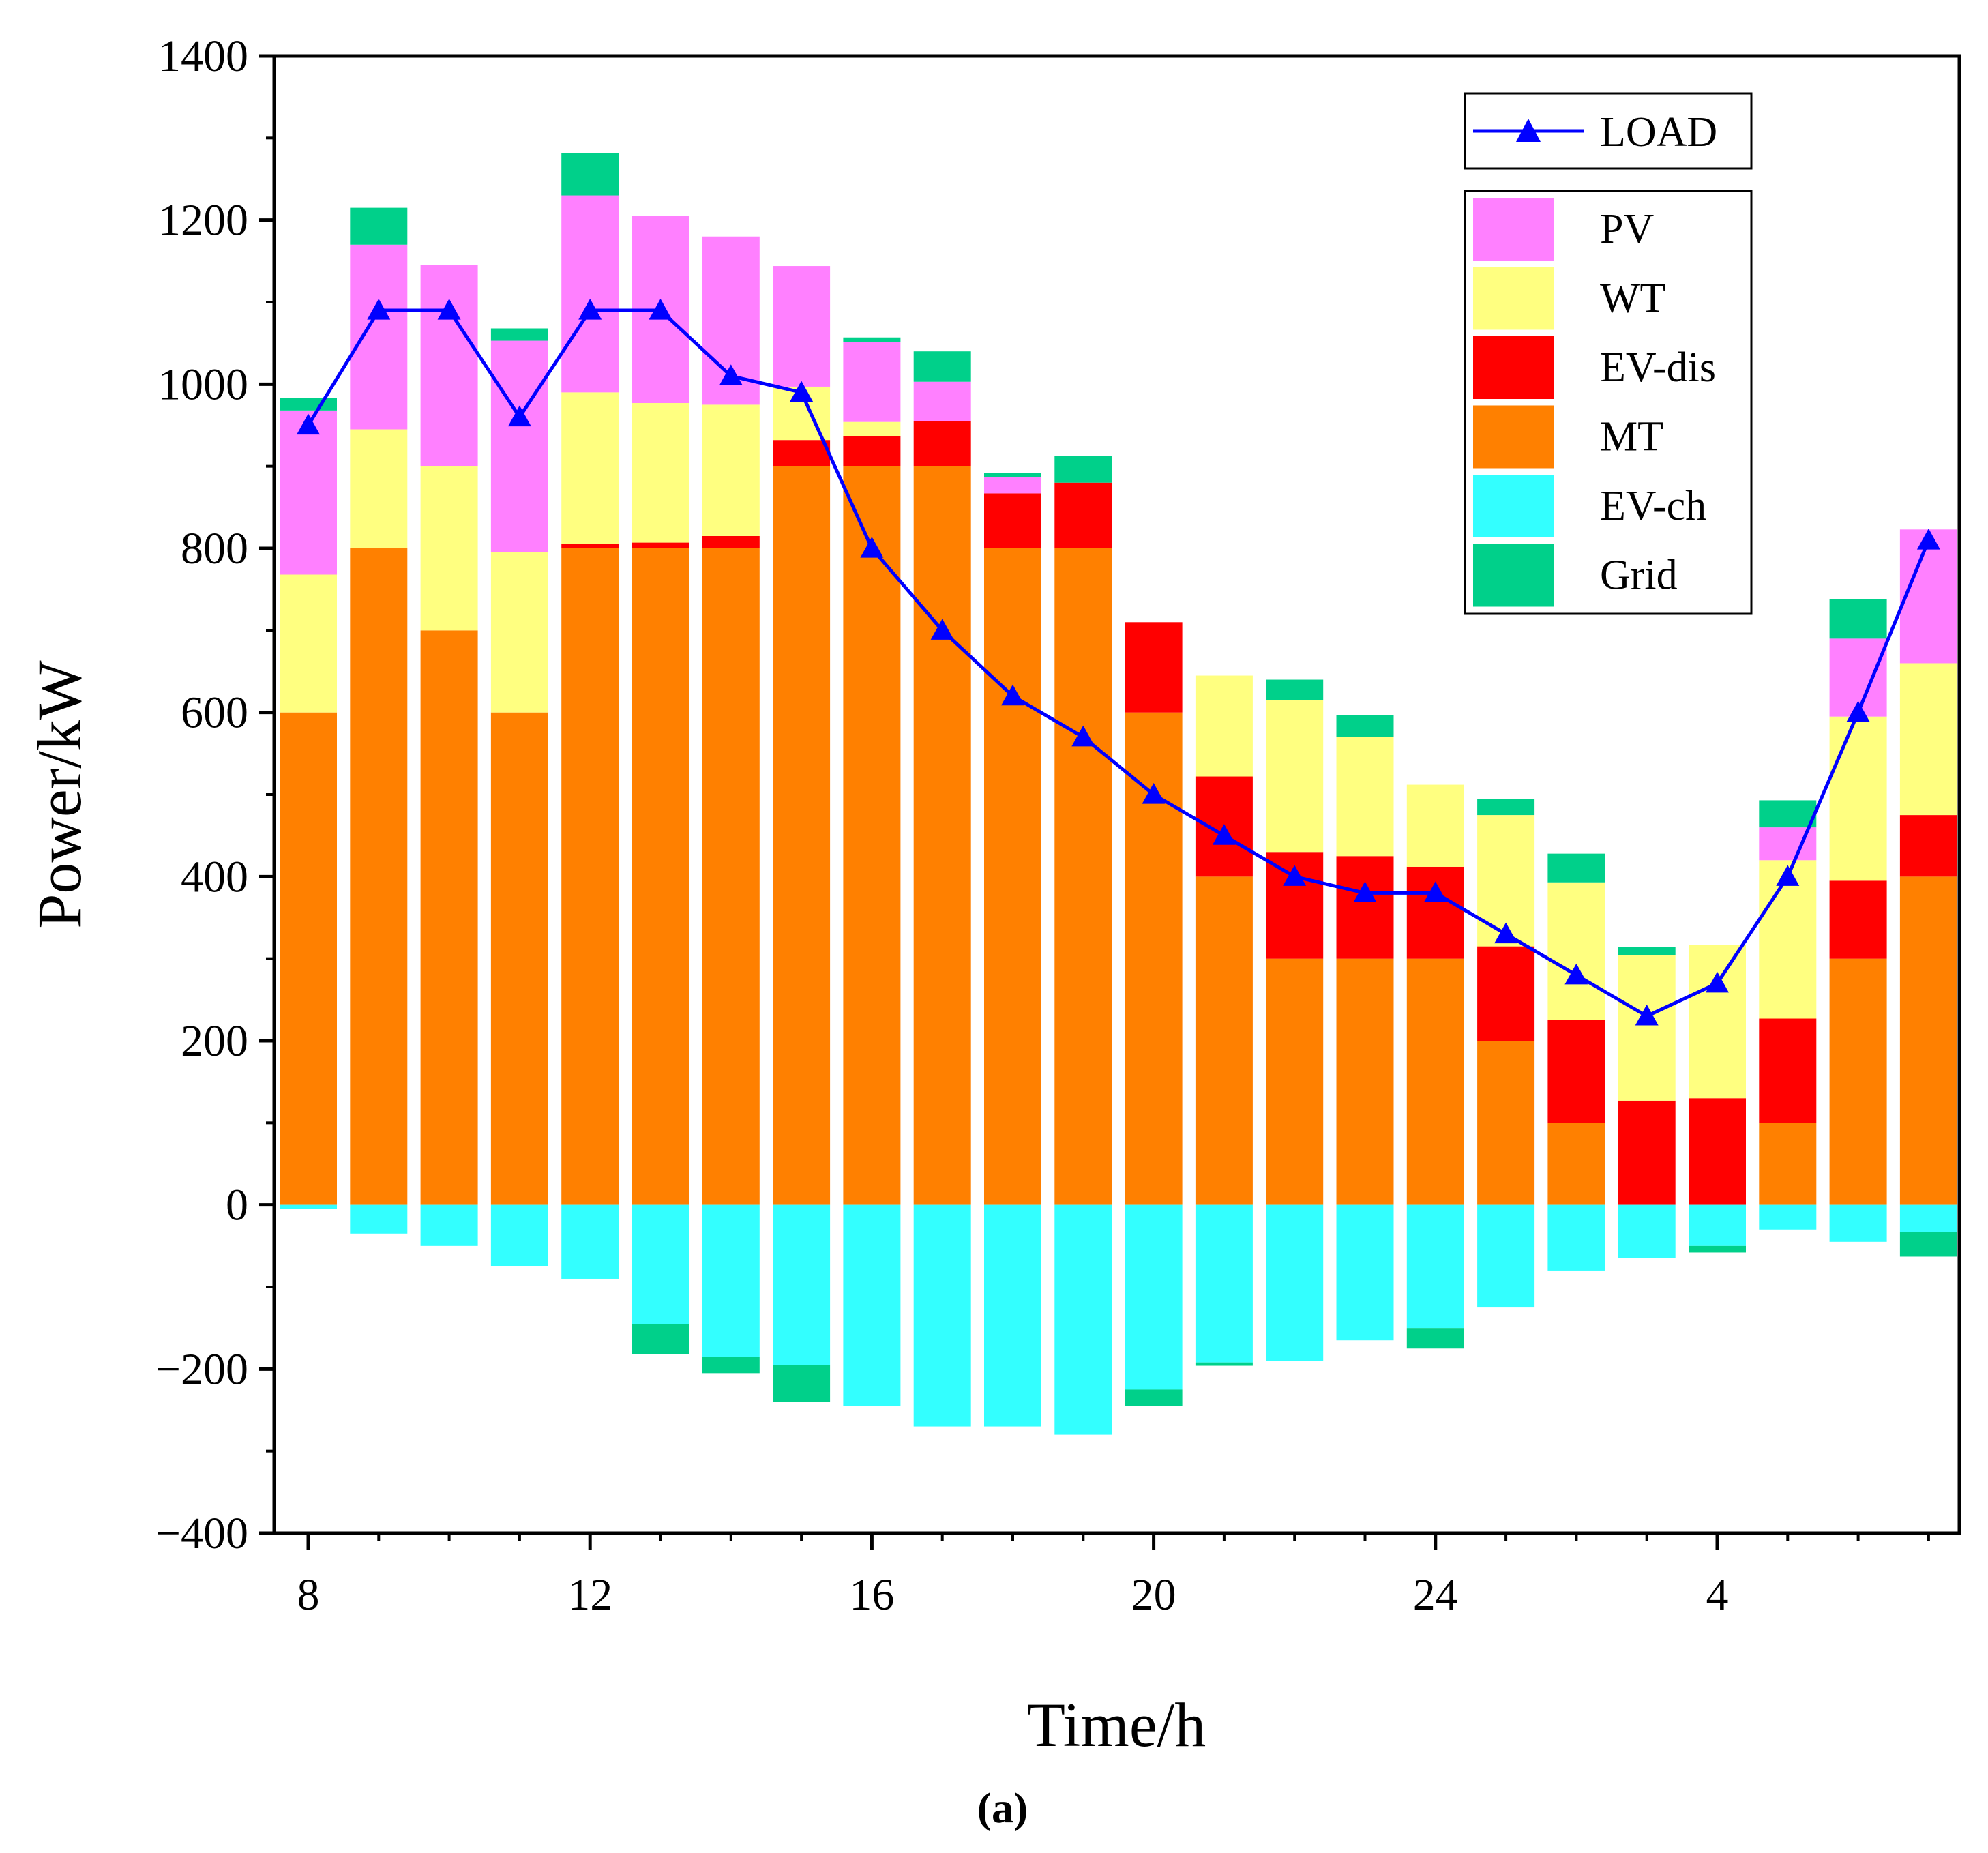  I want to click on y-tick-label-7: 1000, so click(203, 384).